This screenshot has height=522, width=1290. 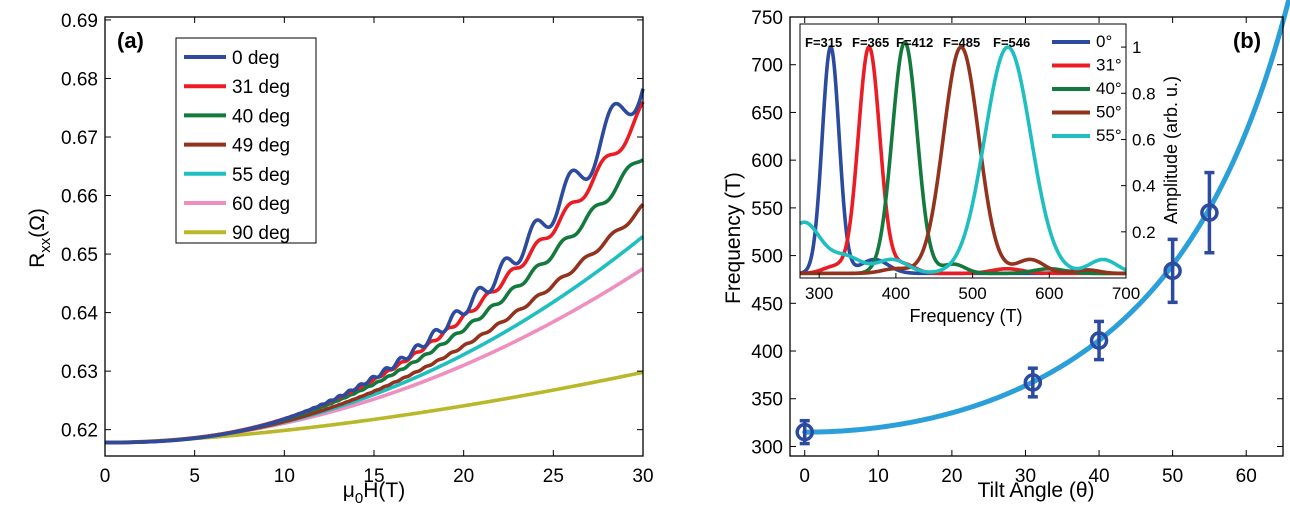 What do you see at coordinates (1136, 47) in the screenshot?
I see `inset-y-tick-label: 1` at bounding box center [1136, 47].